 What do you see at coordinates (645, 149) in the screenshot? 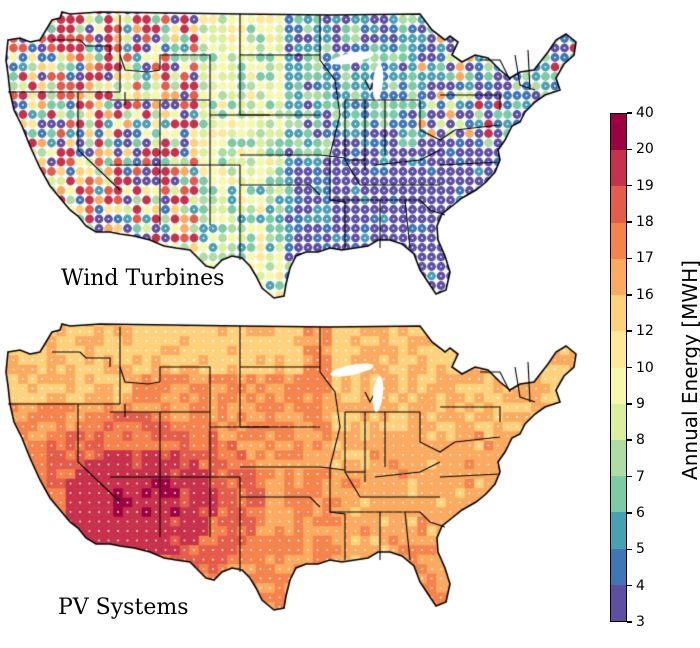
I see `colorbar-tick-label: 20` at bounding box center [645, 149].